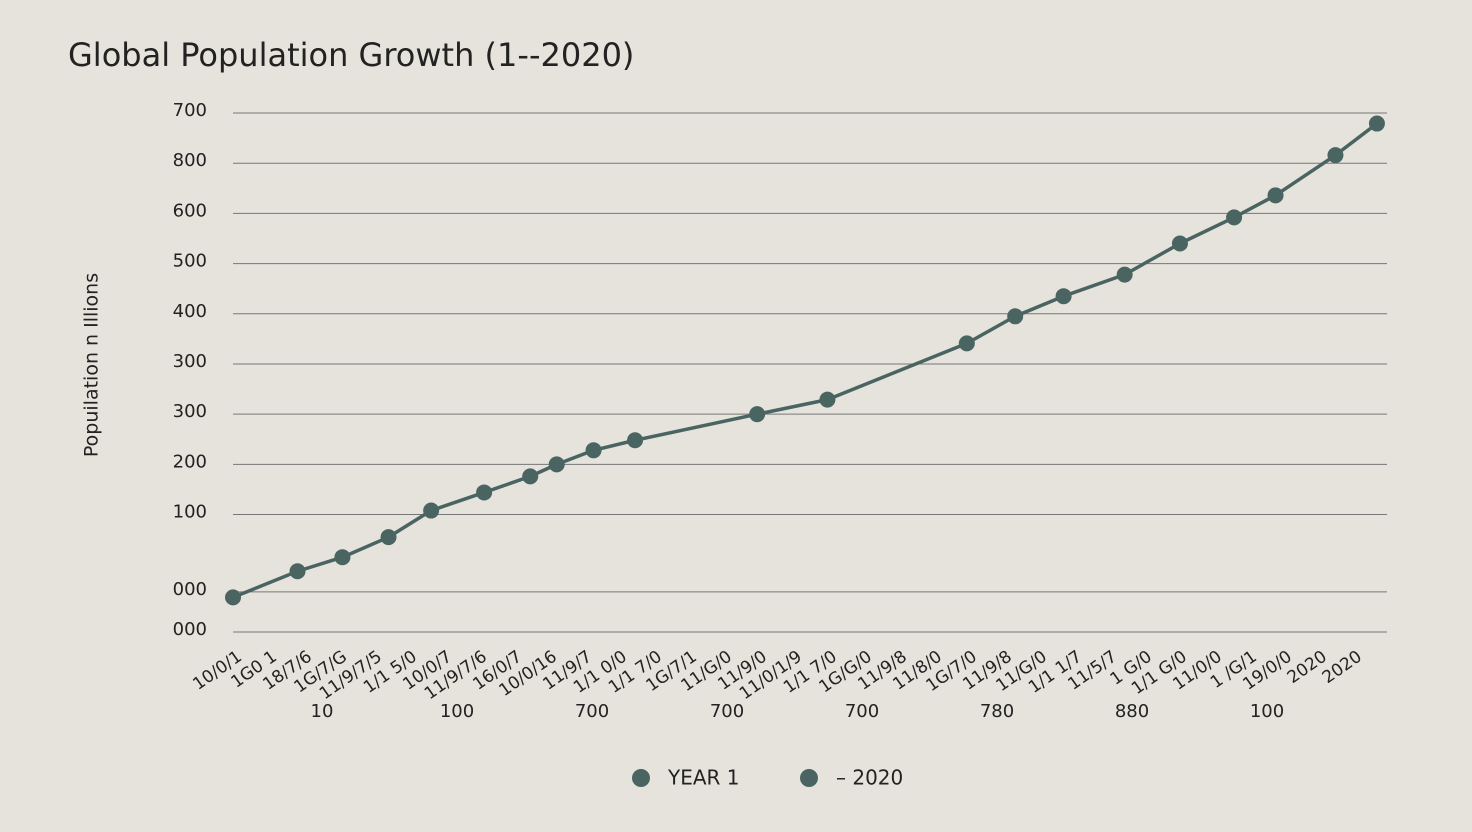 This screenshot has width=1472, height=832. Describe the element at coordinates (190, 311) in the screenshot. I see `y-tick-label: 400` at that location.